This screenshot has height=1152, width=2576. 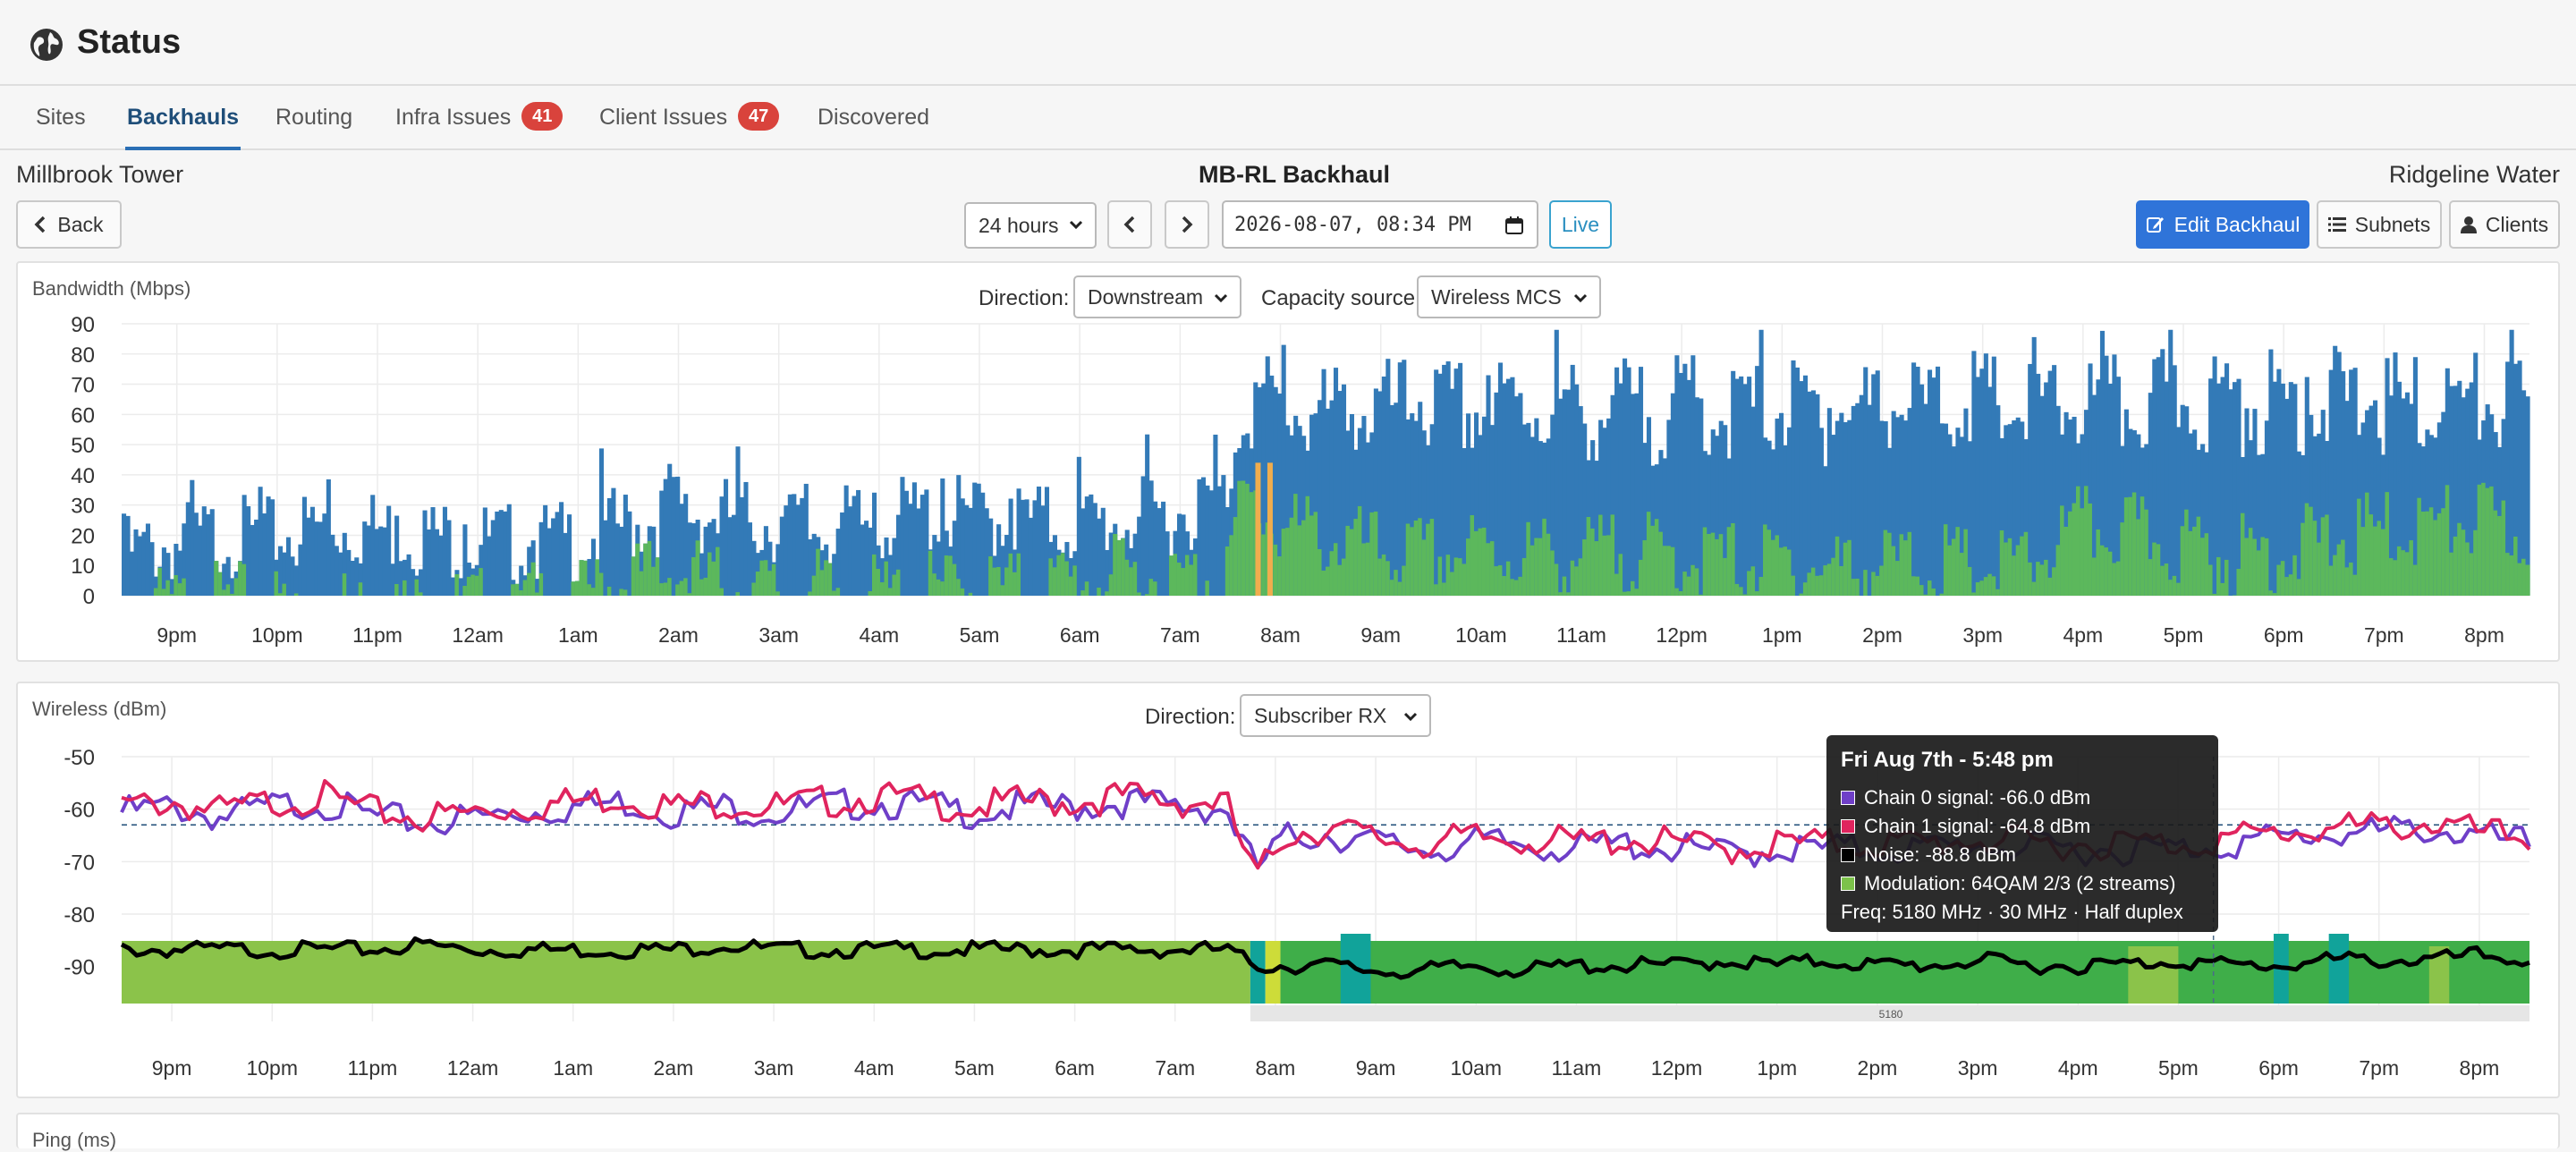 I want to click on tooltip-row-chain1: Chain 1 signal: -64.8 dBm, so click(x=2022, y=827).